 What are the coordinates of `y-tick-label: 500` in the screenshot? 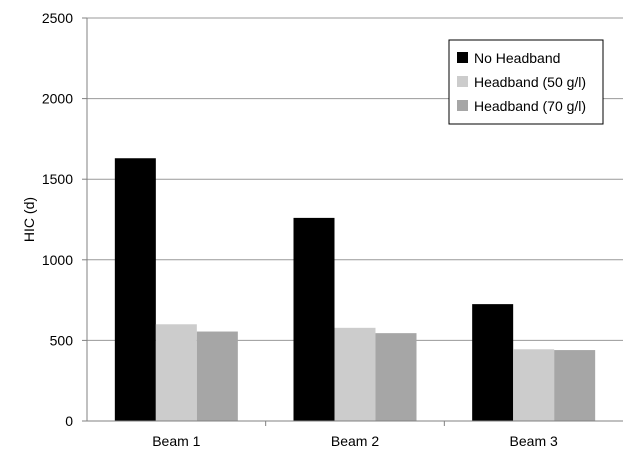 It's located at (62, 340).